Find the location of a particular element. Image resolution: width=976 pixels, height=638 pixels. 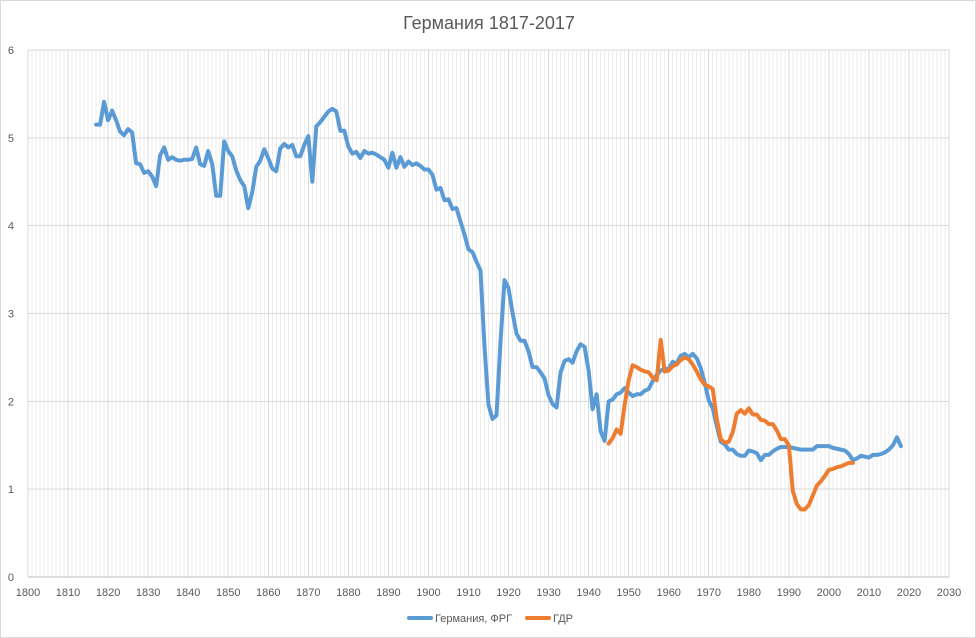

y-tick-label: 0 is located at coordinates (11, 578).